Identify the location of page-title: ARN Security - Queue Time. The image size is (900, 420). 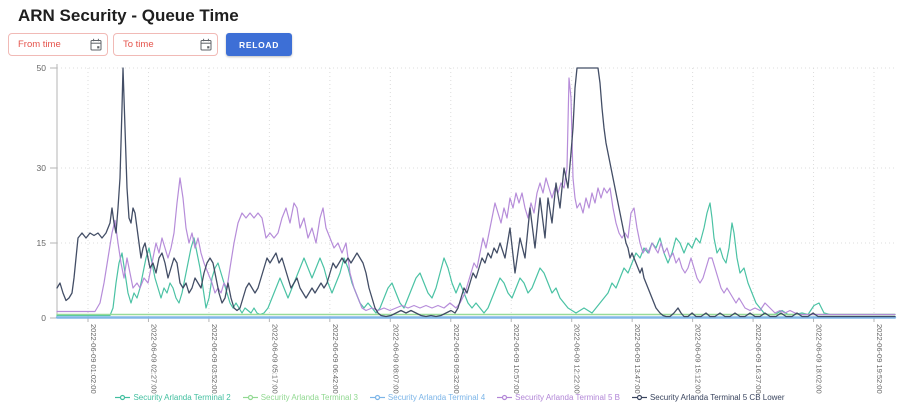
(128, 15).